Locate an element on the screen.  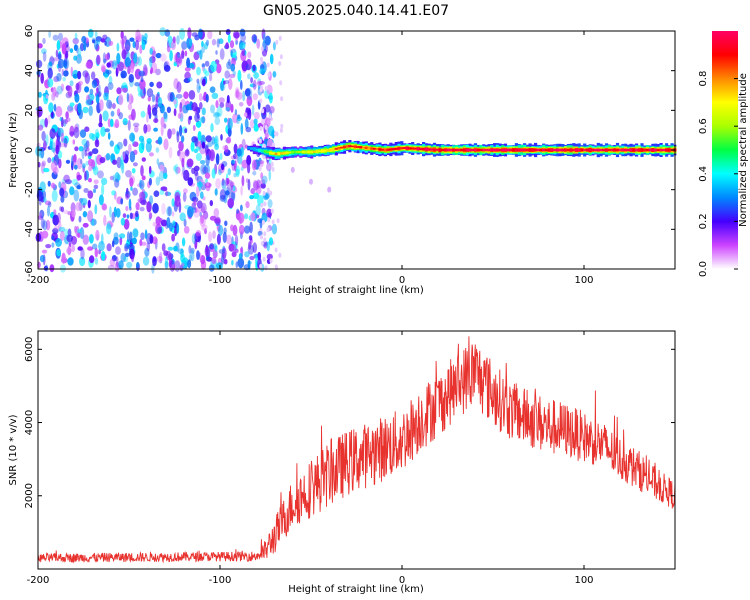
figure-title: GN05.2025.040.14.41.E07 is located at coordinates (356, 11).